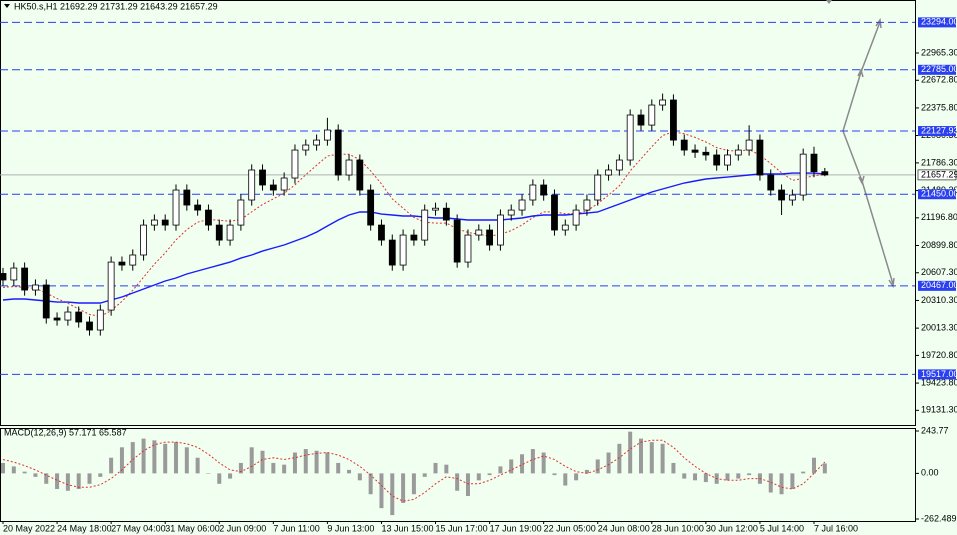  Describe the element at coordinates (407, 528) in the screenshot. I see `x-tick-label: 13 Jun 15:00` at that location.